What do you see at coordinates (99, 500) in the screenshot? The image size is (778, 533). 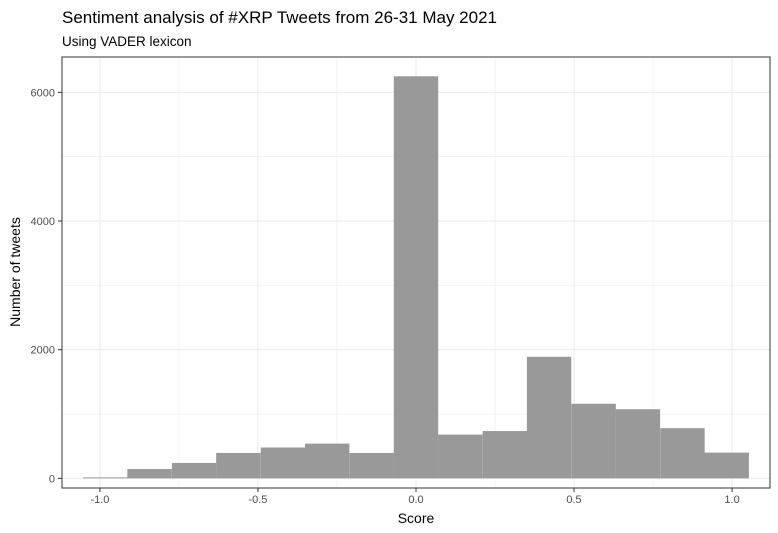 I see `x-tick-label: -1.0` at bounding box center [99, 500].